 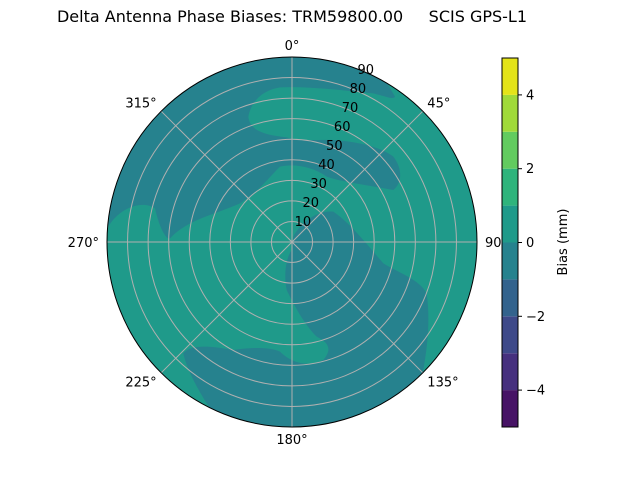 I want to click on r-tick-label: 90, so click(x=366, y=70).